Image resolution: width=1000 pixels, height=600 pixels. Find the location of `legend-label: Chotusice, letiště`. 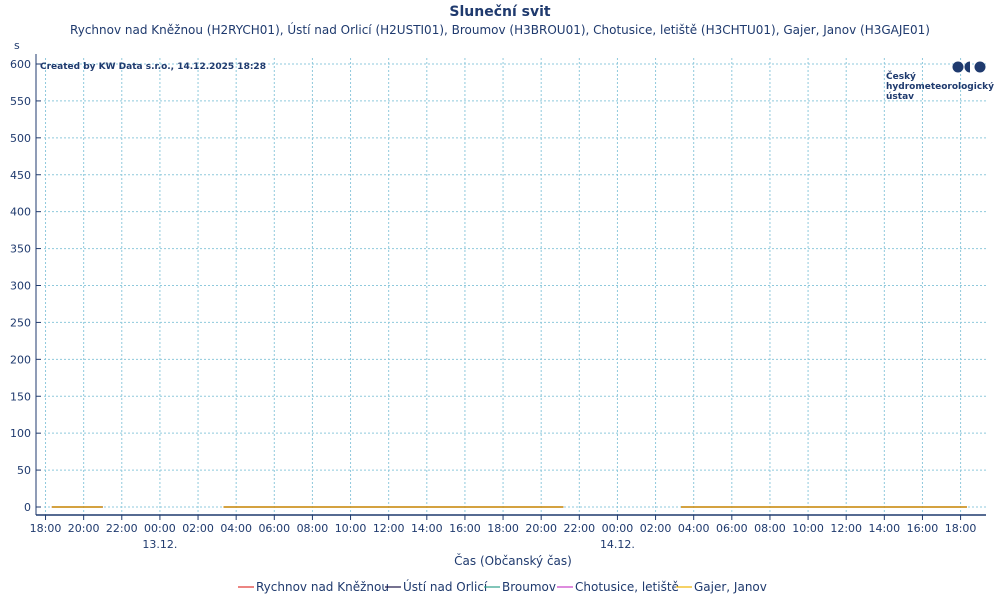

legend-label: Chotusice, letiště is located at coordinates (627, 587).